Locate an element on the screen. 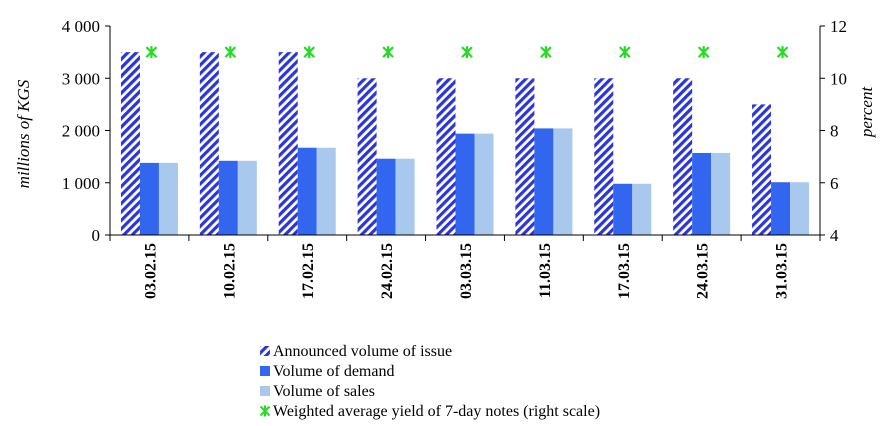 This screenshot has width=886, height=426. y-axis-title: millions of KGS is located at coordinates (23, 133).